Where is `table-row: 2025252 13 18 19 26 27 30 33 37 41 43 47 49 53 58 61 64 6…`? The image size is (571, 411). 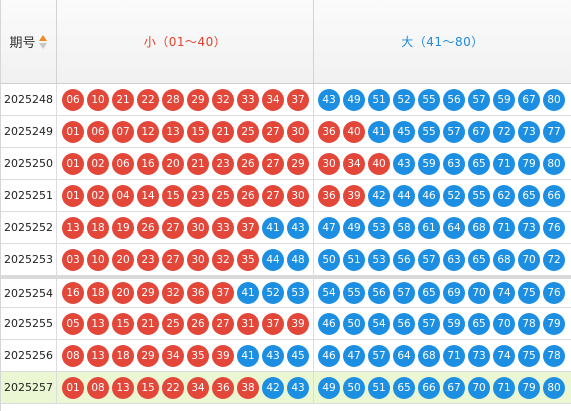
table-row: 2025252 13 18 19 26 27 30 33 37 41 43 47 49 53 58 61 64 6… is located at coordinates (286, 228).